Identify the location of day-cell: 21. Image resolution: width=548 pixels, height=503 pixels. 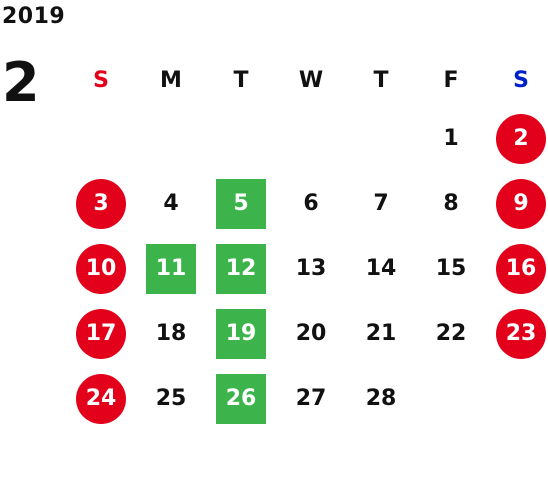
(381, 333).